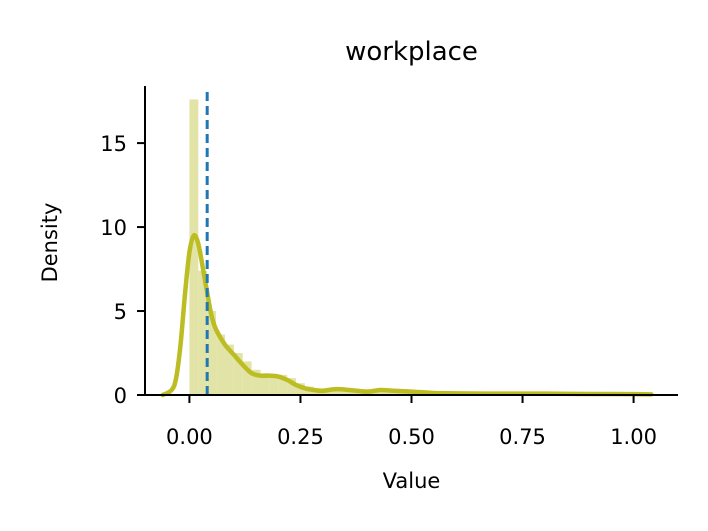 The width and height of the screenshot is (708, 531). What do you see at coordinates (300, 437) in the screenshot?
I see `x-tick-label: 0.25` at bounding box center [300, 437].